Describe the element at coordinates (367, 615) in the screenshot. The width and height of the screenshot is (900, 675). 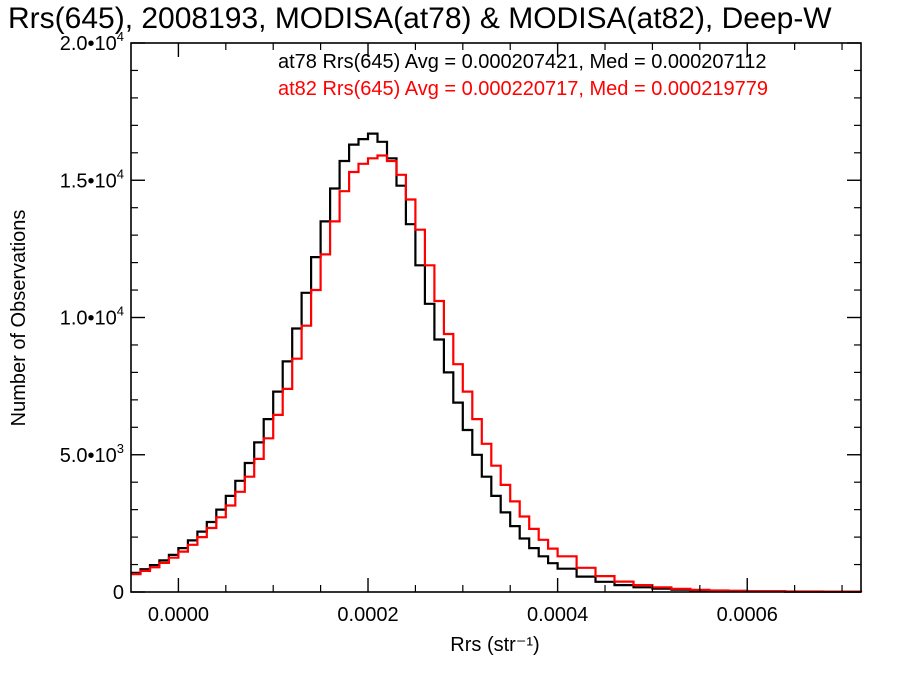
I see `x-tick-label: 0.0002` at that location.